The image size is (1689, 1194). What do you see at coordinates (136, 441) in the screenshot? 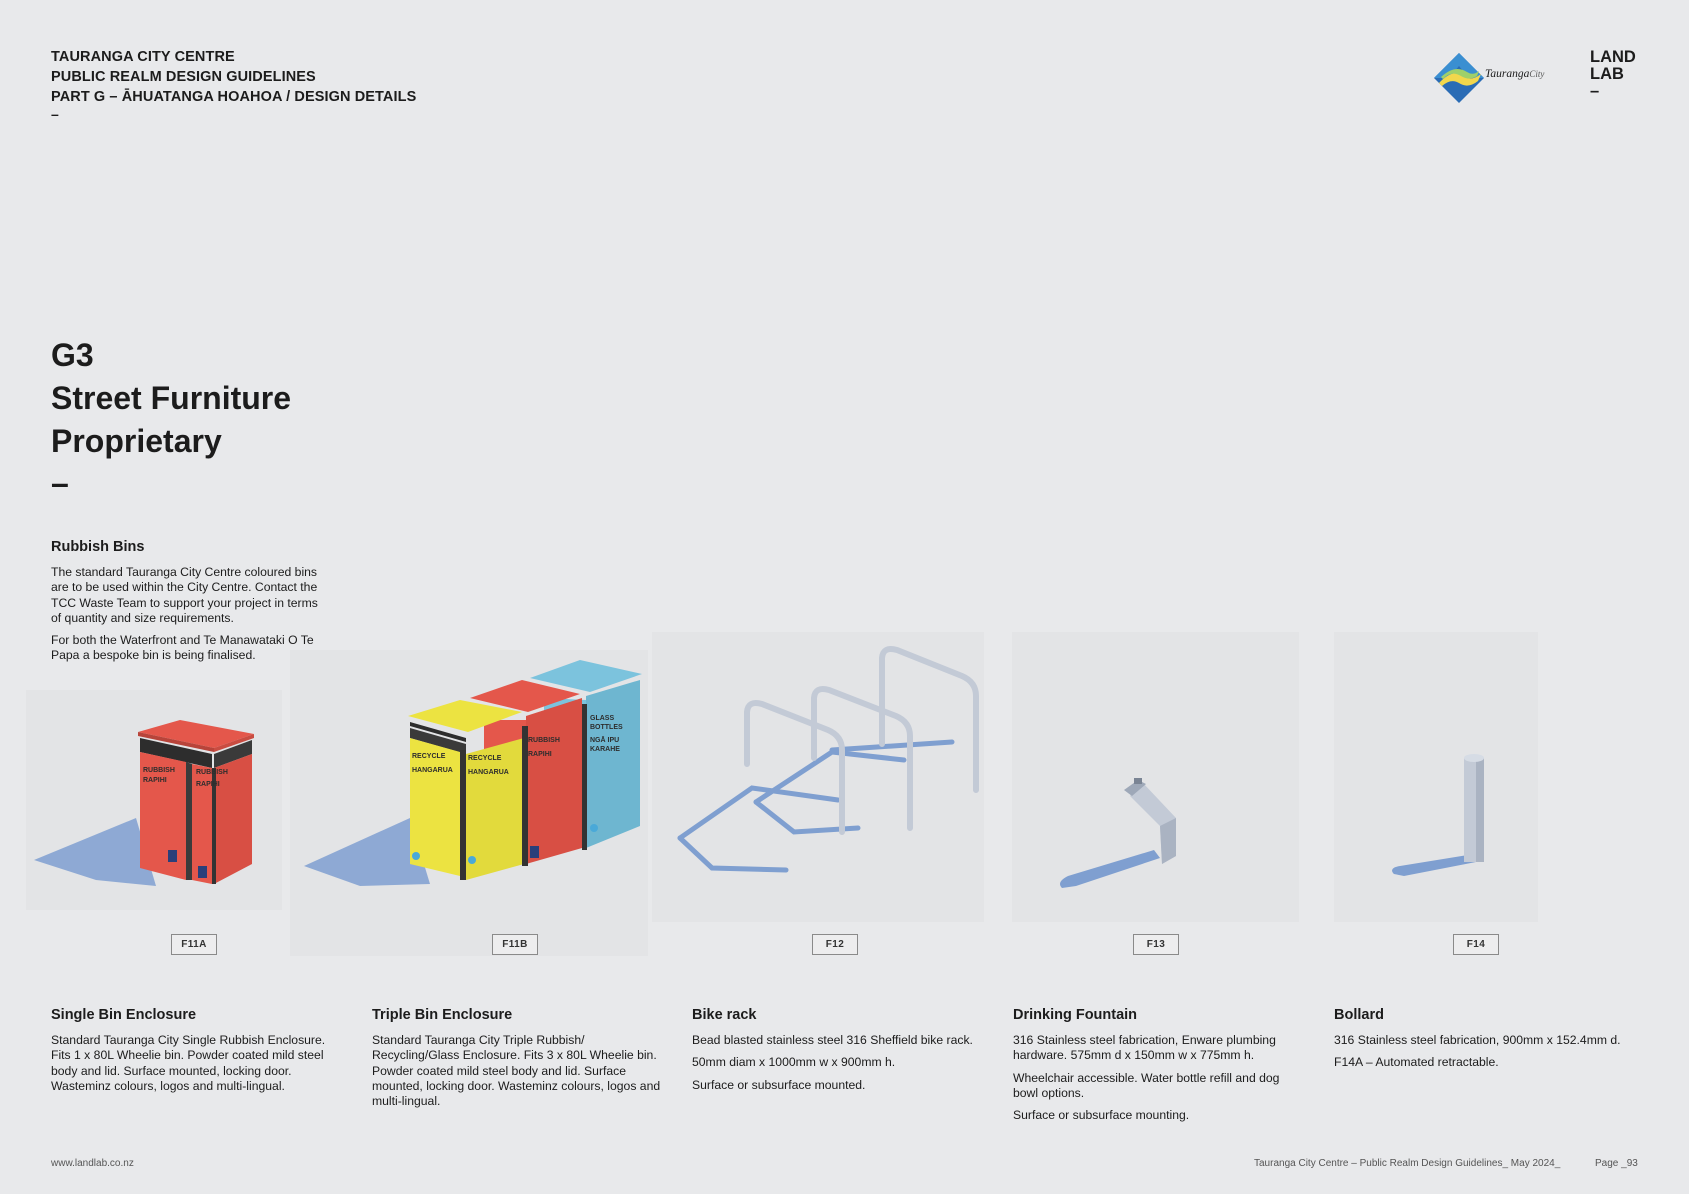
I see `section-title-line-2: Proprietary` at bounding box center [136, 441].